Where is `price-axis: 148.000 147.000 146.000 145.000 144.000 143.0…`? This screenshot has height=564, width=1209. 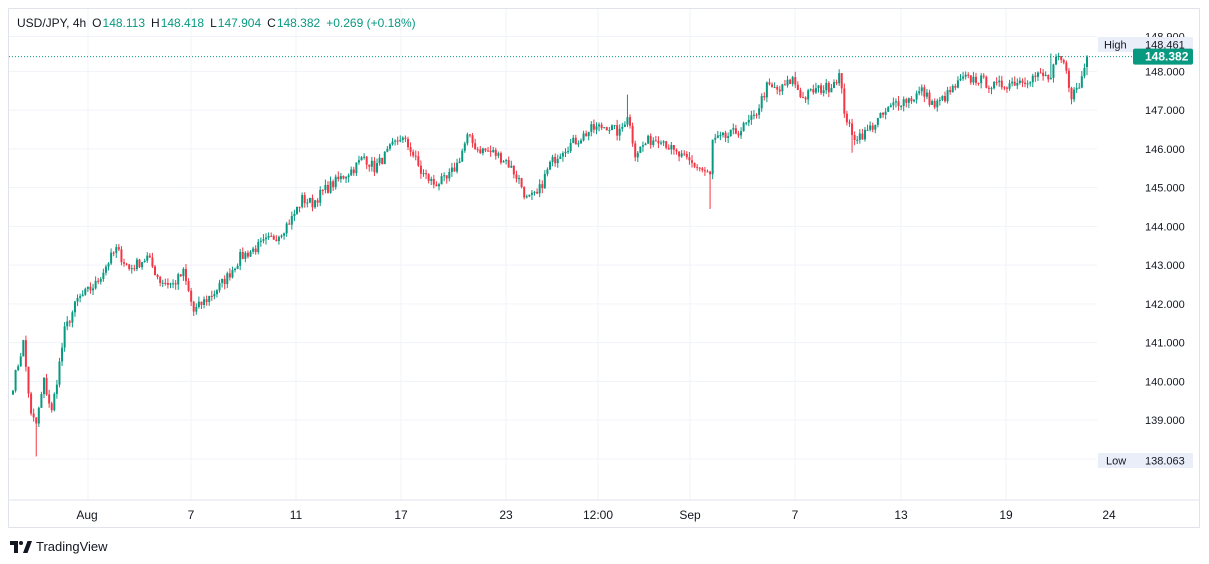 price-axis: 148.000 147.000 146.000 145.000 144.000 143.0… is located at coordinates (1165, 230).